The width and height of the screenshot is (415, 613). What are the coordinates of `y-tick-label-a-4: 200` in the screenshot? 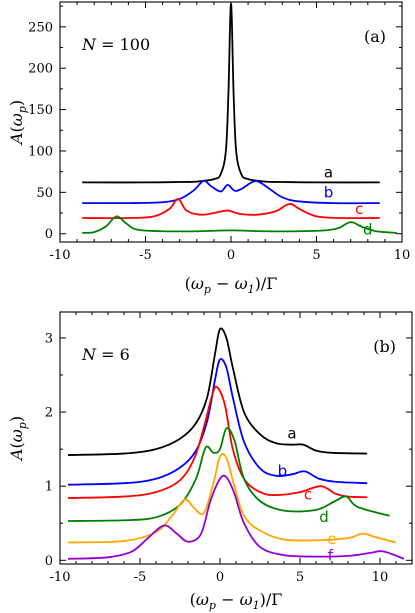 It's located at (40, 69).